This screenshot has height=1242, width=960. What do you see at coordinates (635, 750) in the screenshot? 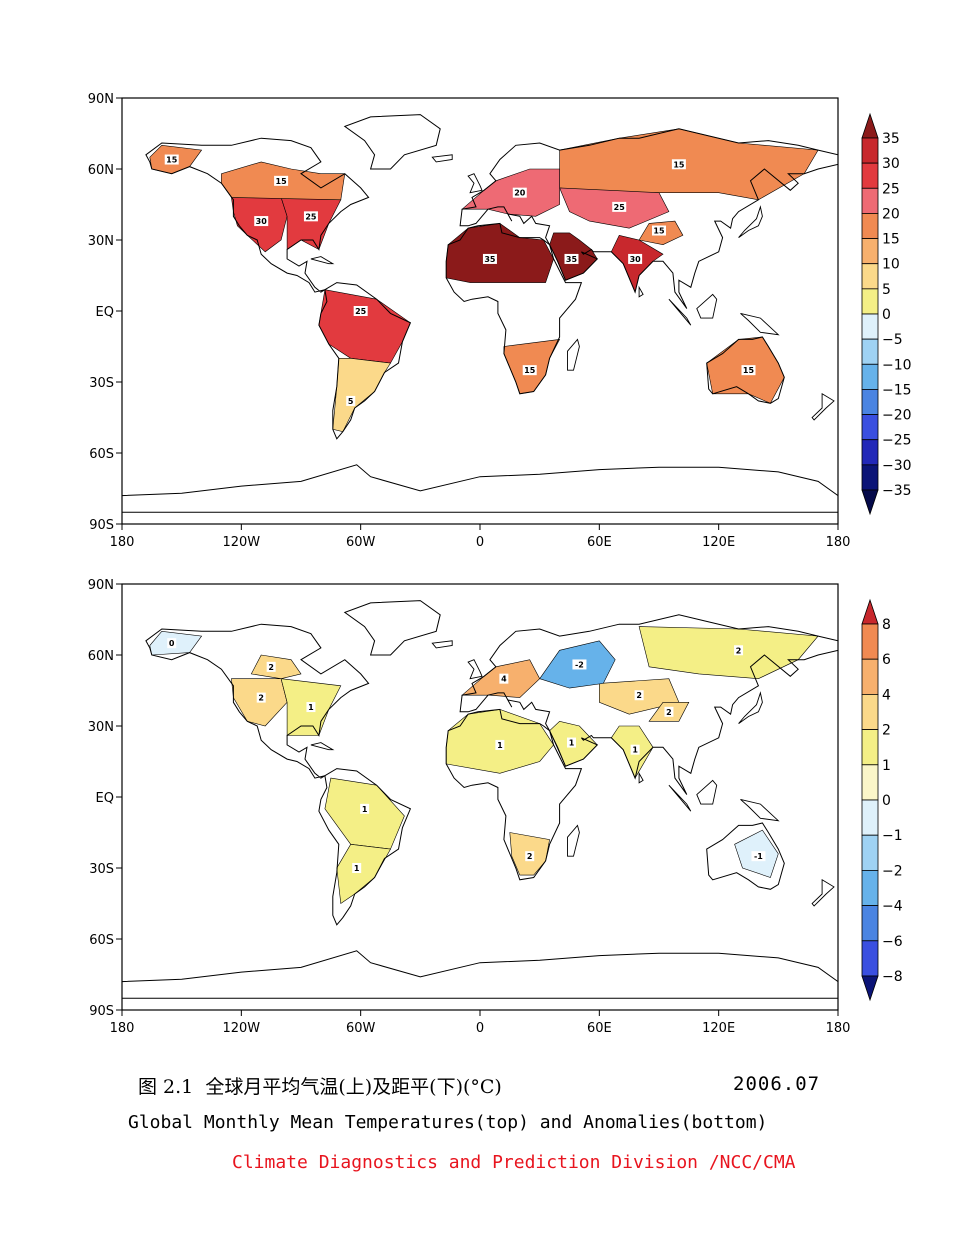
I see `map-bottom-label-india: 1` at bounding box center [635, 750].